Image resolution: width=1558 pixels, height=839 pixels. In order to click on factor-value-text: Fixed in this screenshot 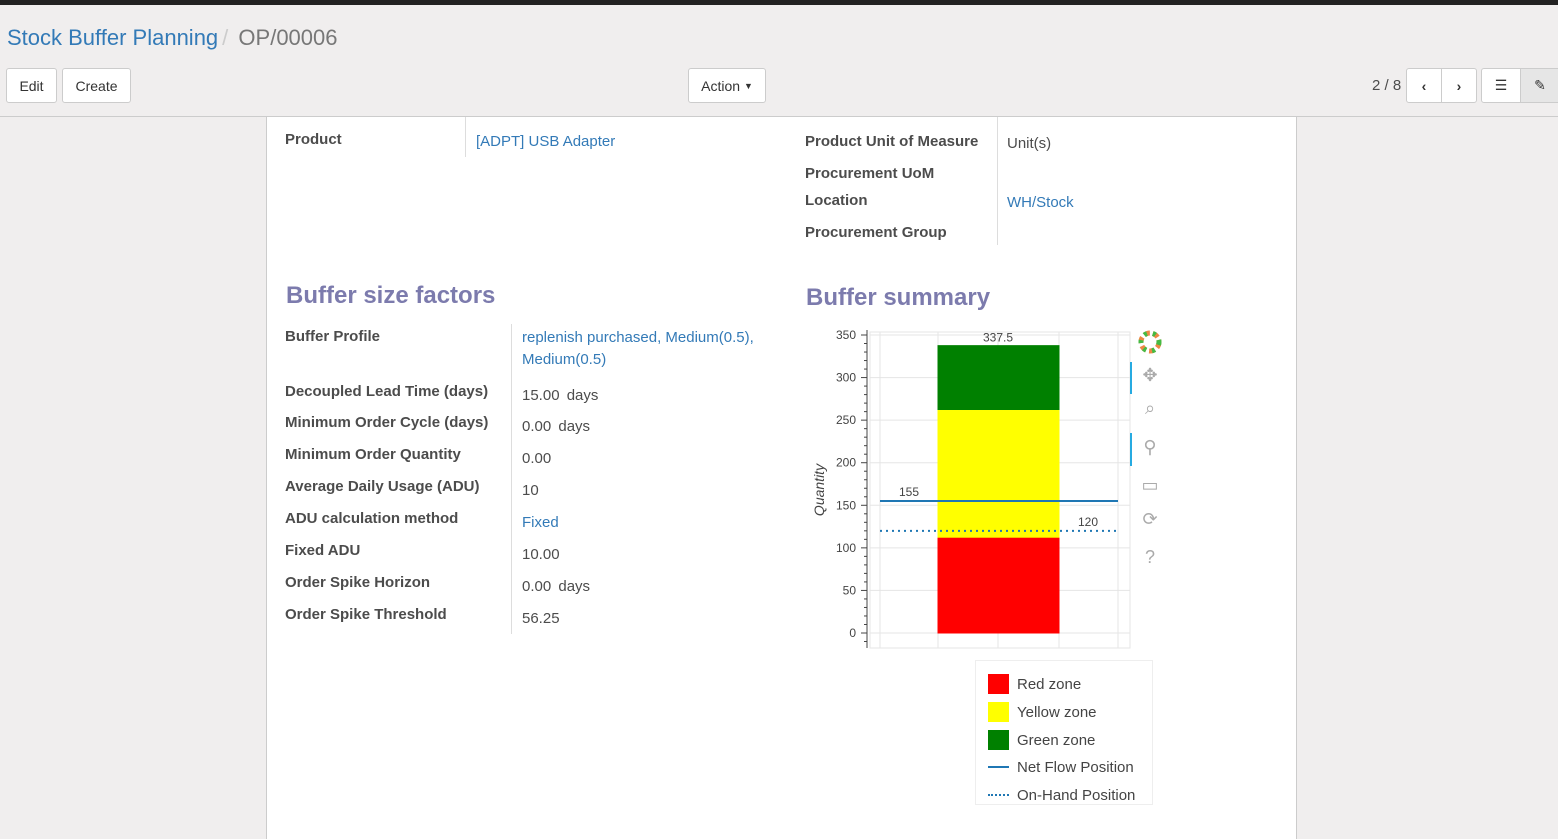, I will do `click(540, 522)`.